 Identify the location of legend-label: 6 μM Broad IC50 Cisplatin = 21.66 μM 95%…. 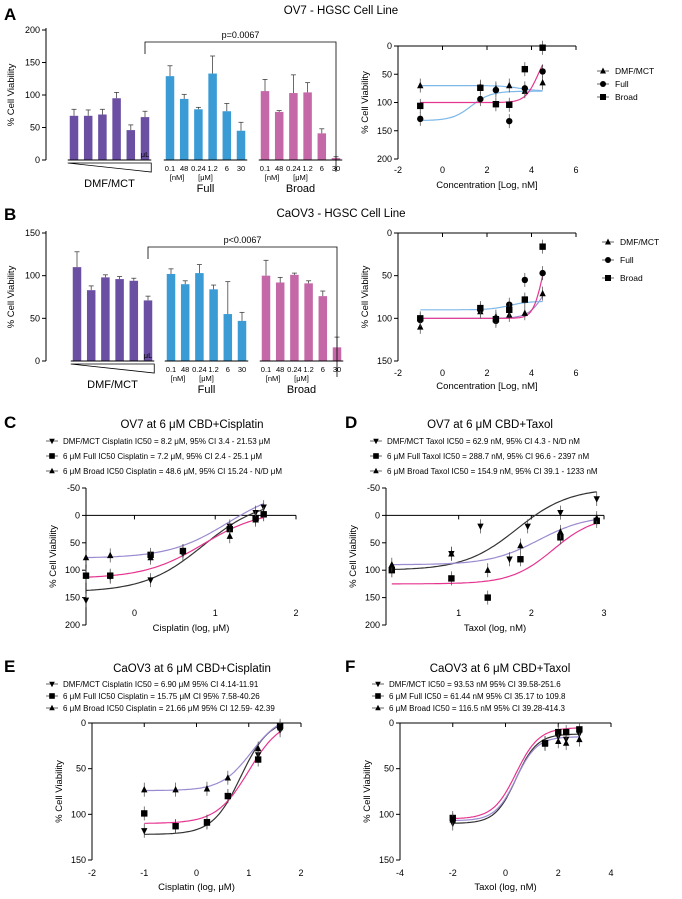
(169, 708).